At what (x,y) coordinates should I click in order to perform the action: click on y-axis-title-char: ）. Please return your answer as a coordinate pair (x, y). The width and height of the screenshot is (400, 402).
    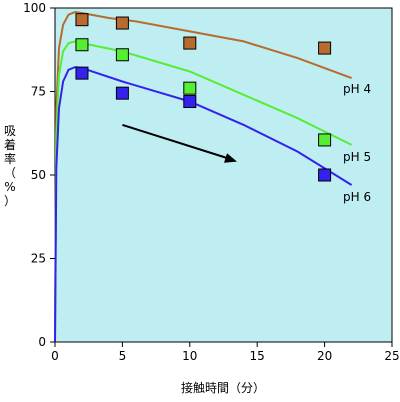
    Looking at the image, I should click on (10, 201).